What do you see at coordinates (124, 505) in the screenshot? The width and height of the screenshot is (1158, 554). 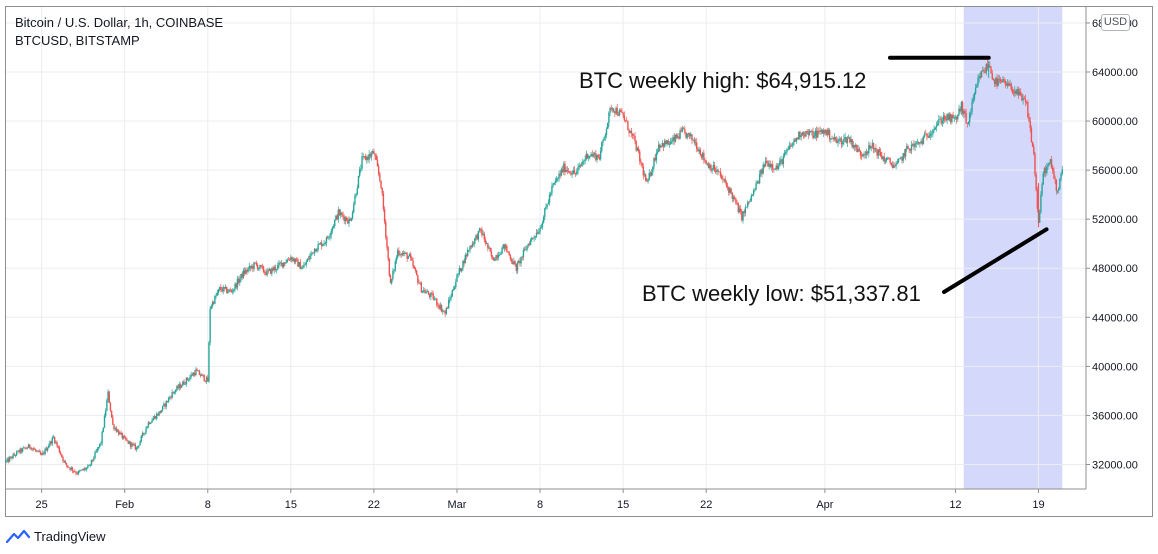 I see `x-tick-label: Feb` at bounding box center [124, 505].